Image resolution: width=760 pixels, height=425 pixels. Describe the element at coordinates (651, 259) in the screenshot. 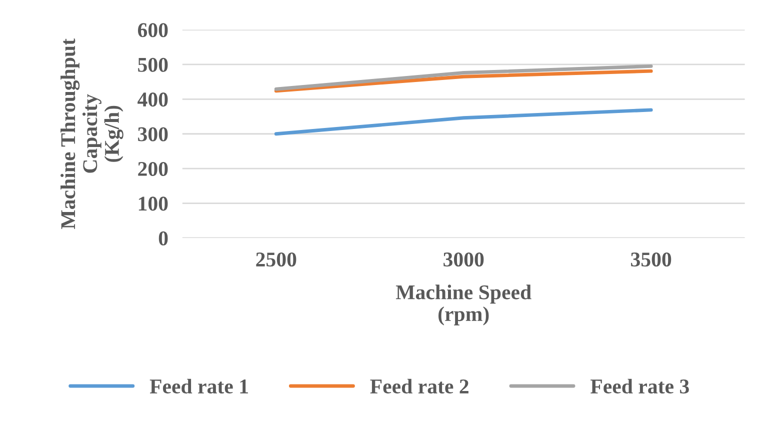

I see `x-tick-label: 3500` at that location.